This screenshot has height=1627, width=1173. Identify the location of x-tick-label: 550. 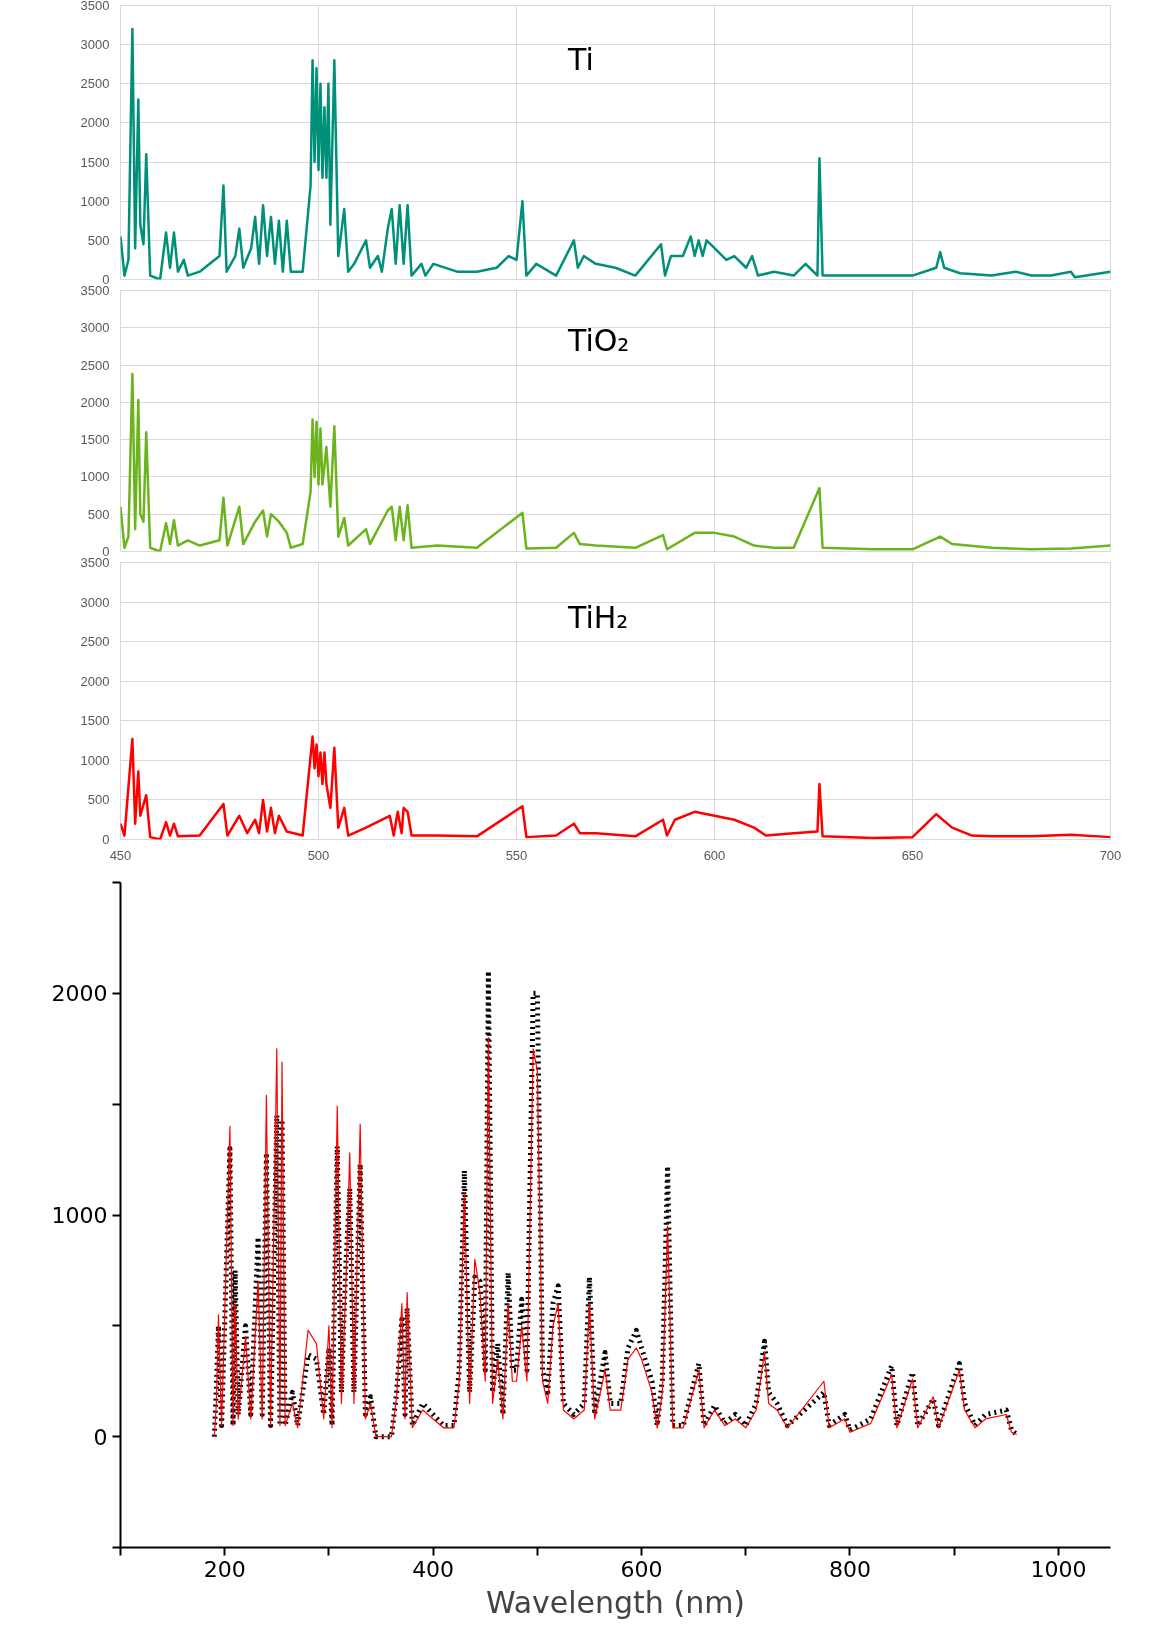
(516, 855).